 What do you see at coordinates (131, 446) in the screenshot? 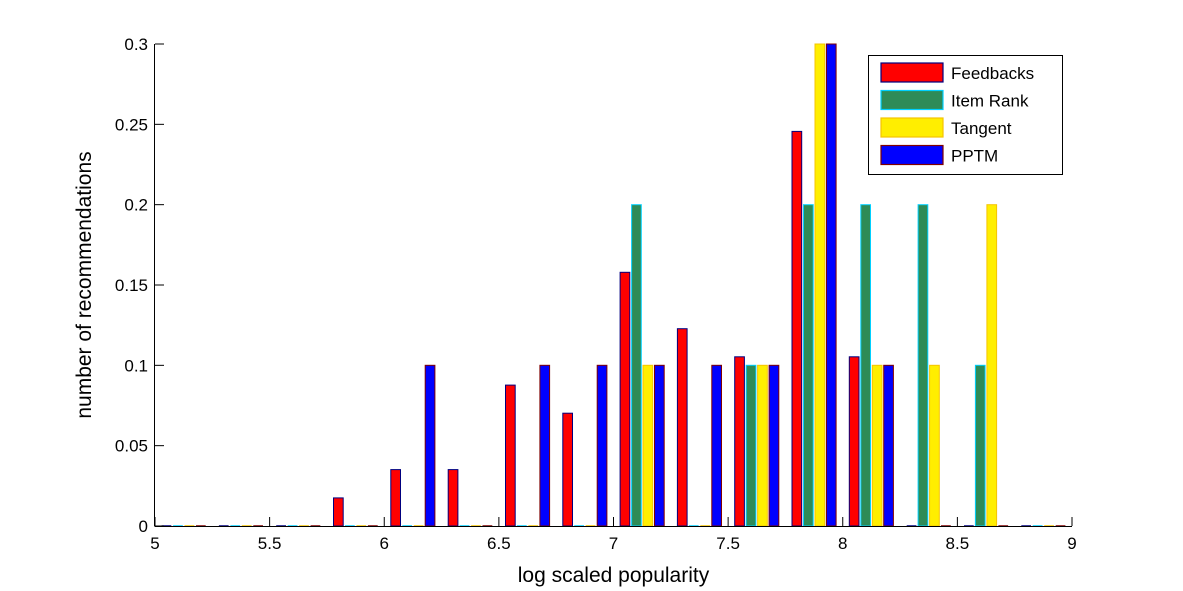
I see `y-tick-label: 0.05` at bounding box center [131, 446].